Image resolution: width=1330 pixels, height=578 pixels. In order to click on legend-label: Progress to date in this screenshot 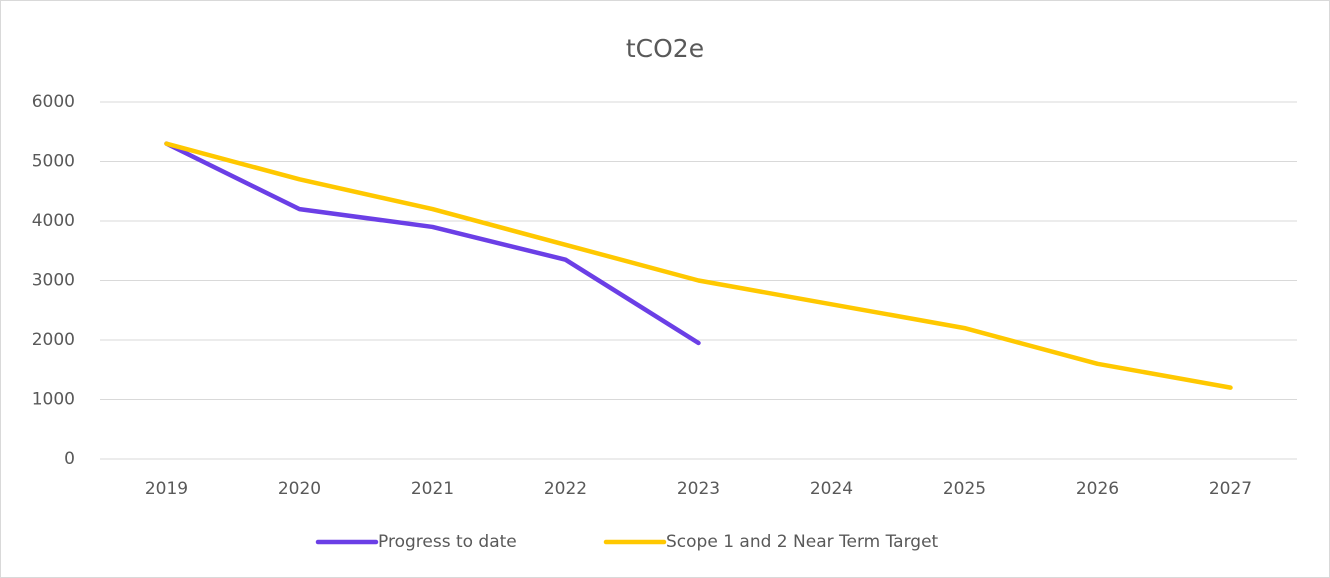, I will do `click(447, 542)`.